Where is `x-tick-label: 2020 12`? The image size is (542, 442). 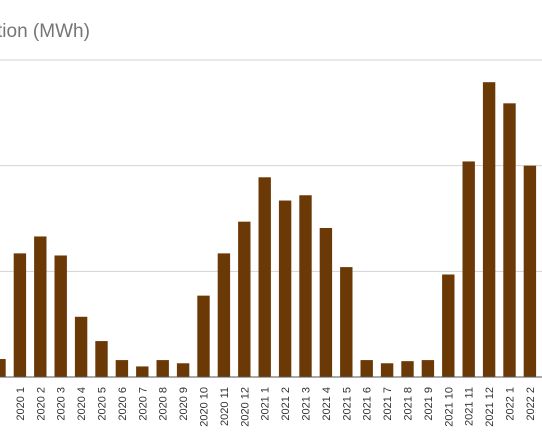
x-tick-label: 2020 12 is located at coordinates (245, 407).